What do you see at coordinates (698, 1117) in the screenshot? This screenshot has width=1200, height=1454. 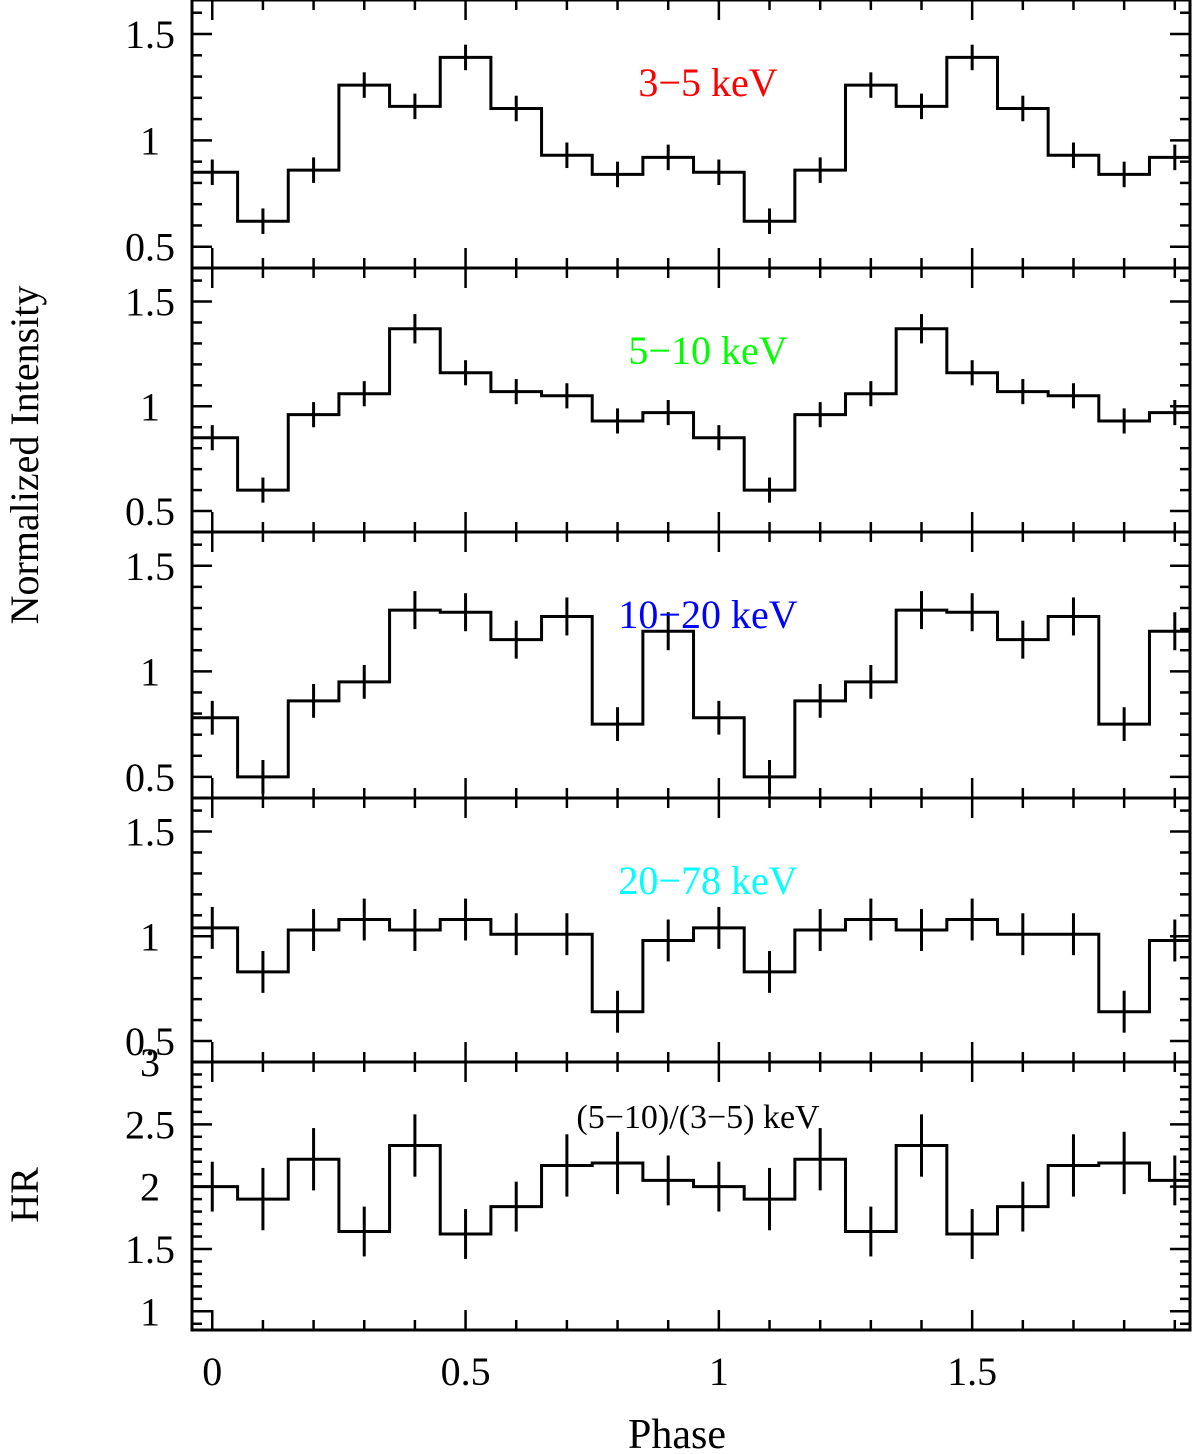 I see `panel-label: (5−10)/(3−5) keV` at bounding box center [698, 1117].